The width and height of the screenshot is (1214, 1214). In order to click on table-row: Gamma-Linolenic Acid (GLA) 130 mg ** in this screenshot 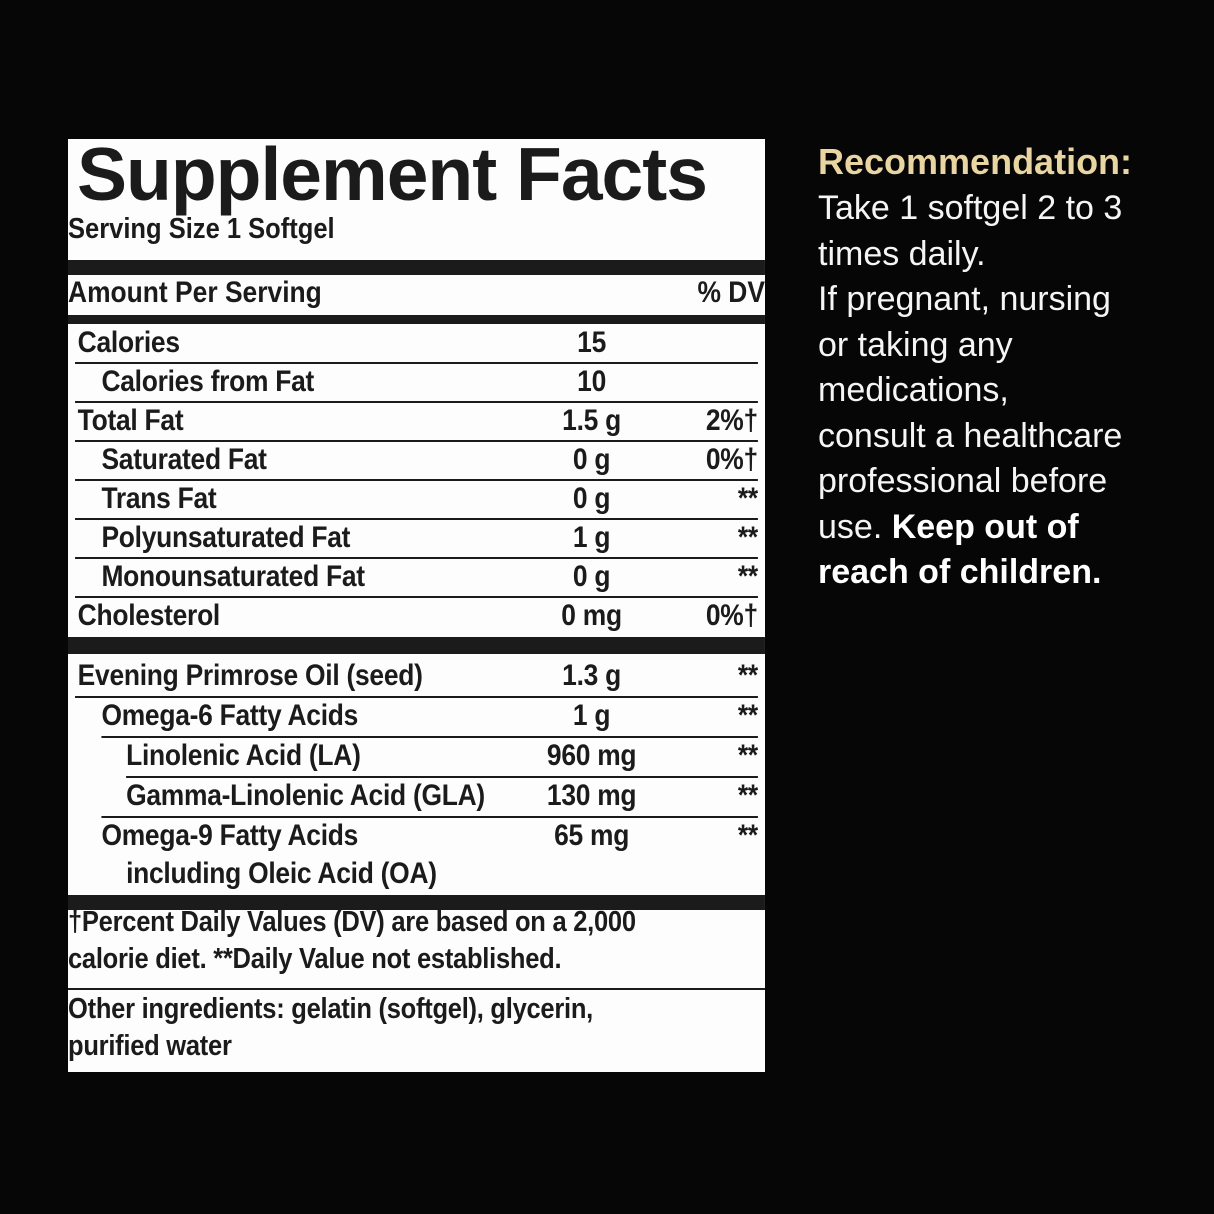, I will do `click(416, 796)`.